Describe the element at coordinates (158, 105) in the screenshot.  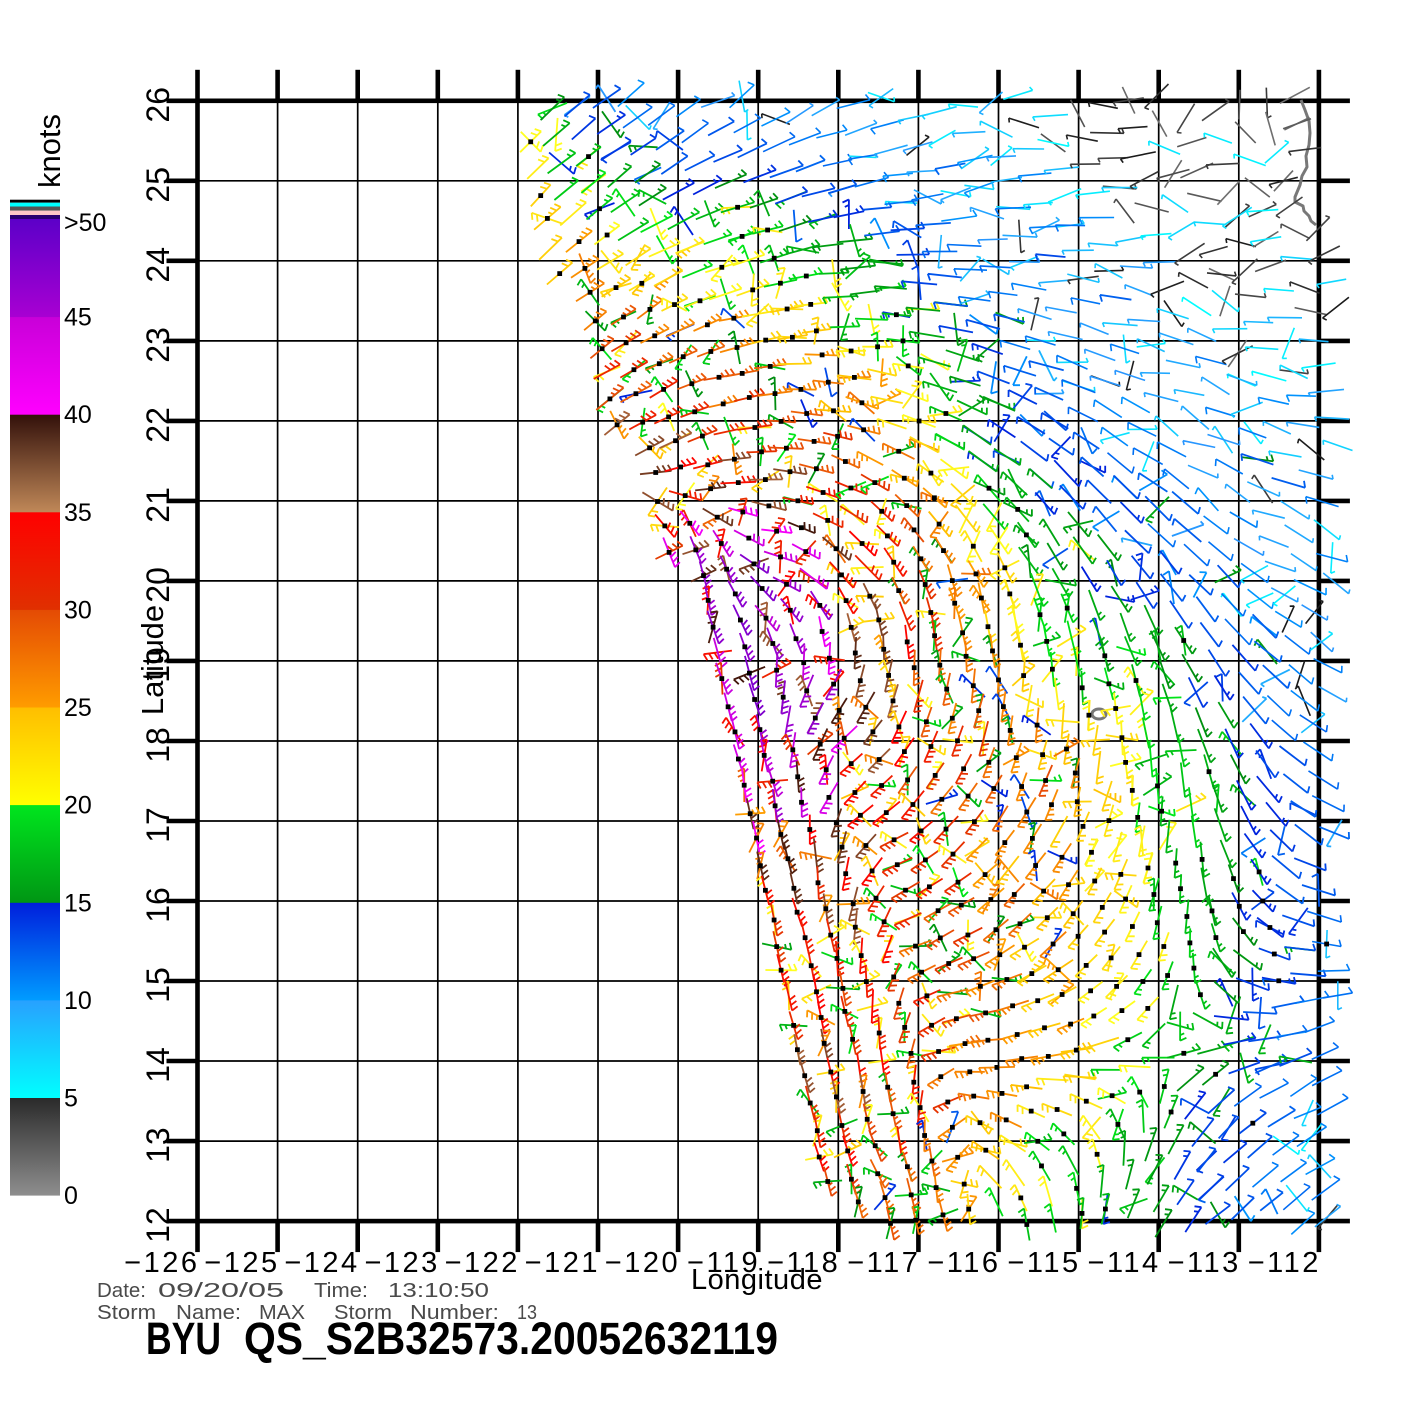
I see `svg-text: 26` at that location.